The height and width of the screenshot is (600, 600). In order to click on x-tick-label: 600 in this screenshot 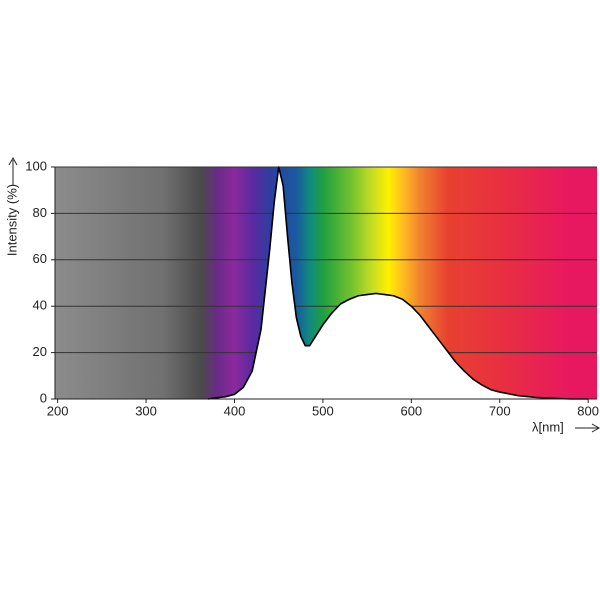, I will do `click(411, 410)`.